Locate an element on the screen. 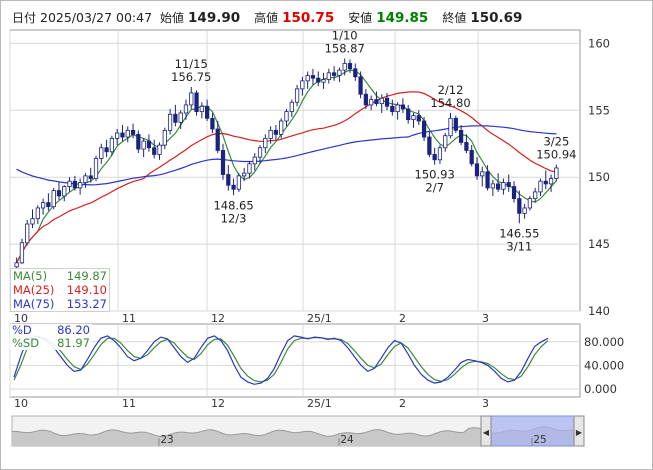  ma75-legend: MA(75) 153.27 is located at coordinates (60, 304).